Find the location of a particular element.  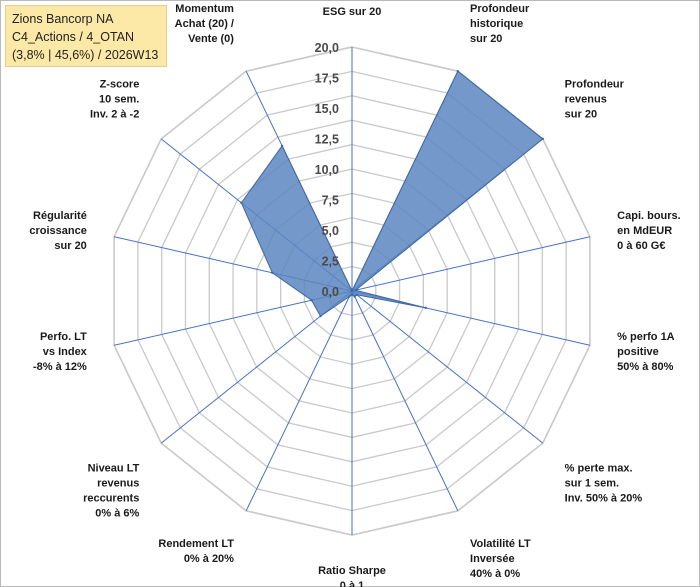

tick-label: 12,5 is located at coordinates (327, 140).